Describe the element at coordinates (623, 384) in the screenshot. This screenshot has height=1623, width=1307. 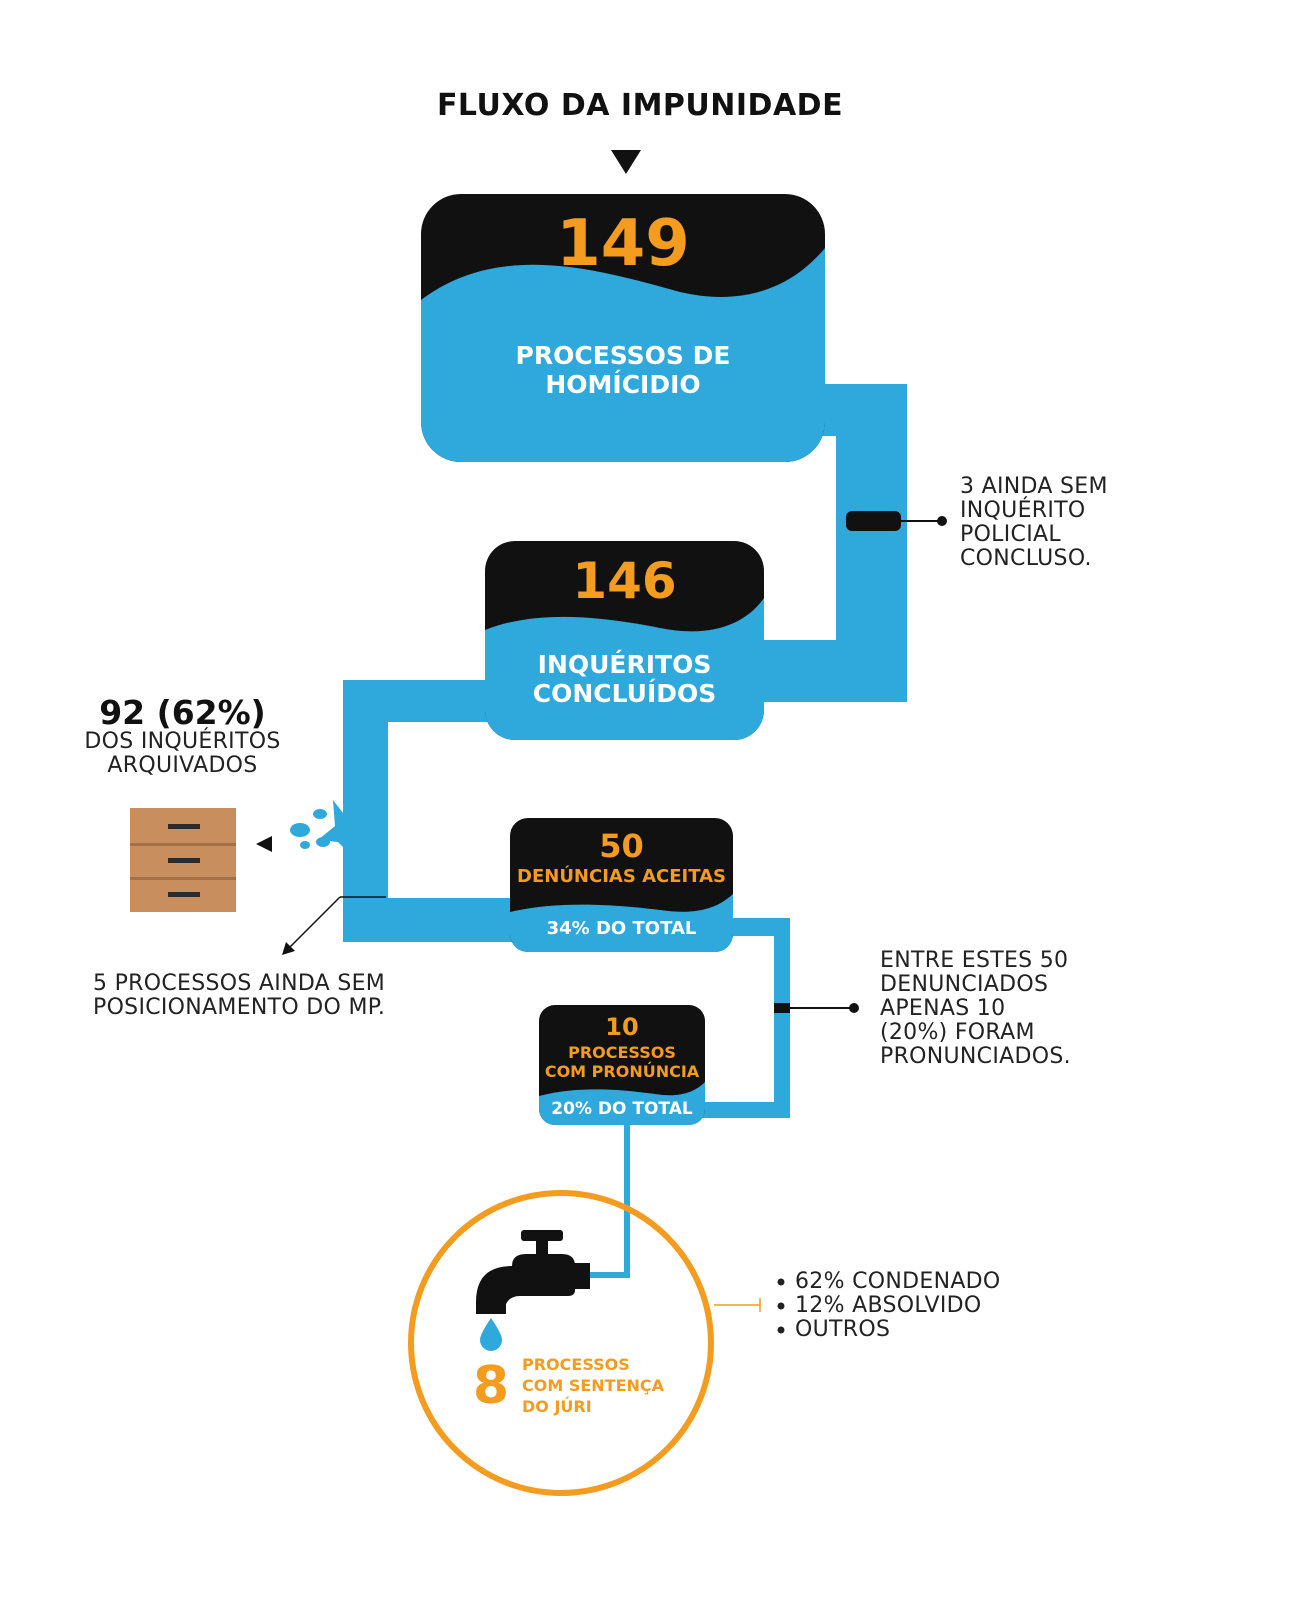
I see `homicidios-label-line2: HOMÍCIDIO` at that location.